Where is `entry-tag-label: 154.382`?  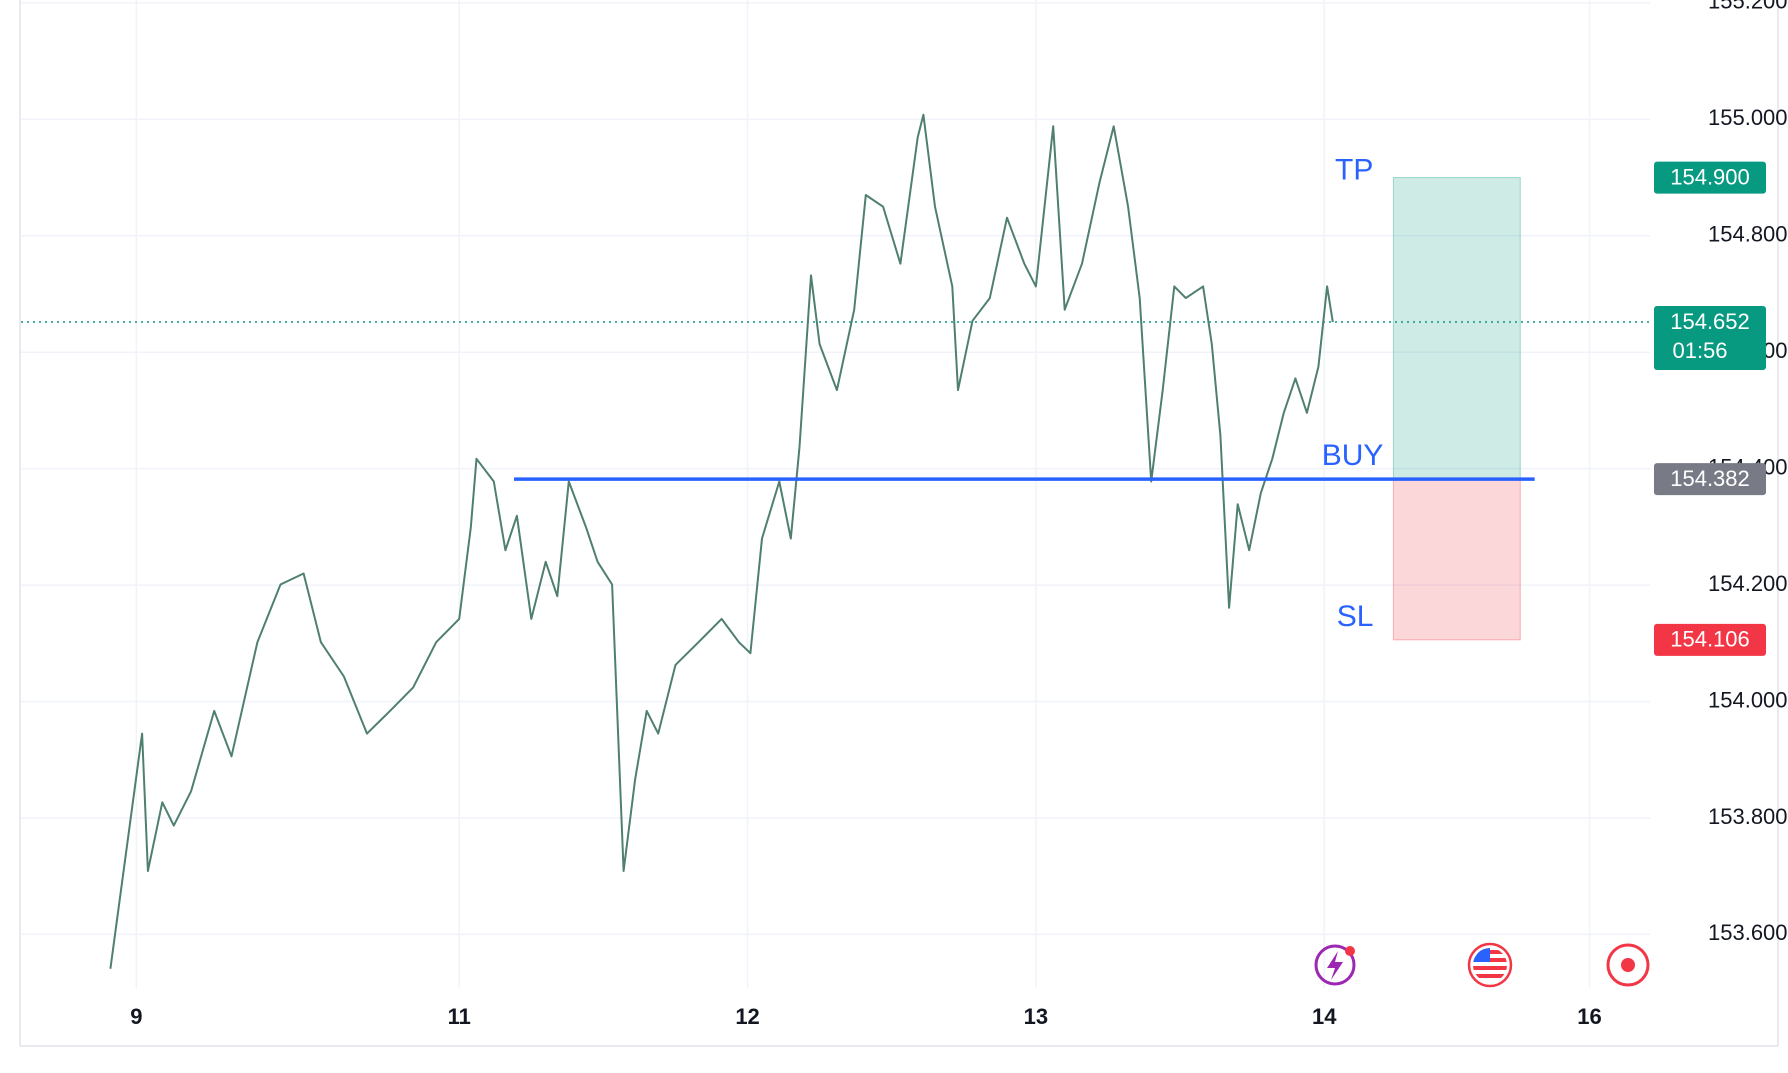 entry-tag-label: 154.382 is located at coordinates (1710, 478).